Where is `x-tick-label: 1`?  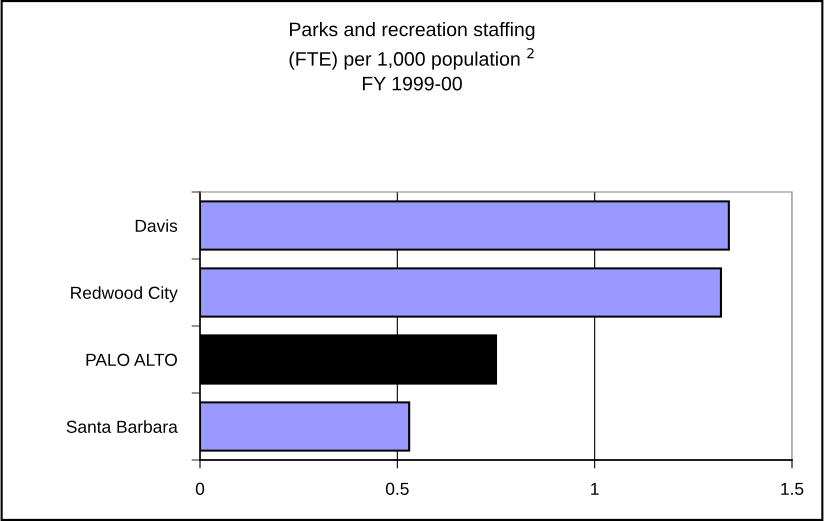 x-tick-label: 1 is located at coordinates (595, 488).